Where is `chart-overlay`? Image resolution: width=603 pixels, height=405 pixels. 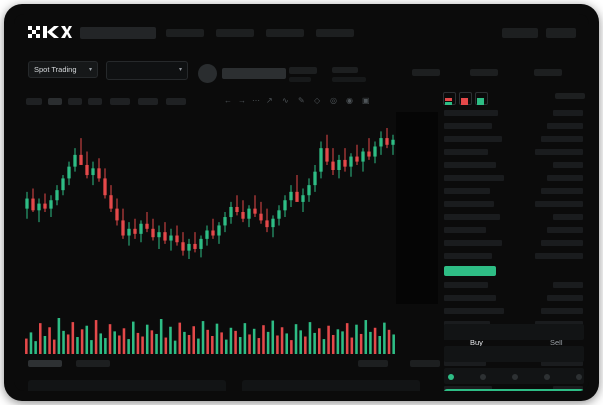 chart-overlay is located at coordinates (417, 208).